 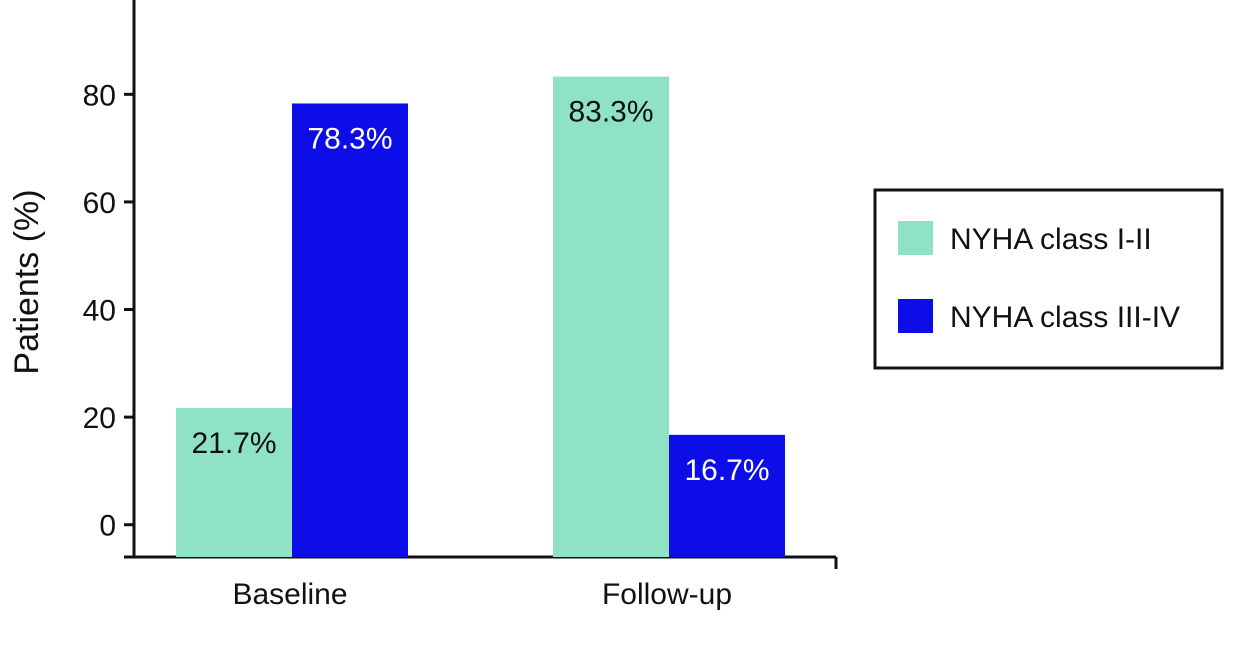 I want to click on x-category-label: Follow-up, so click(x=667, y=594).